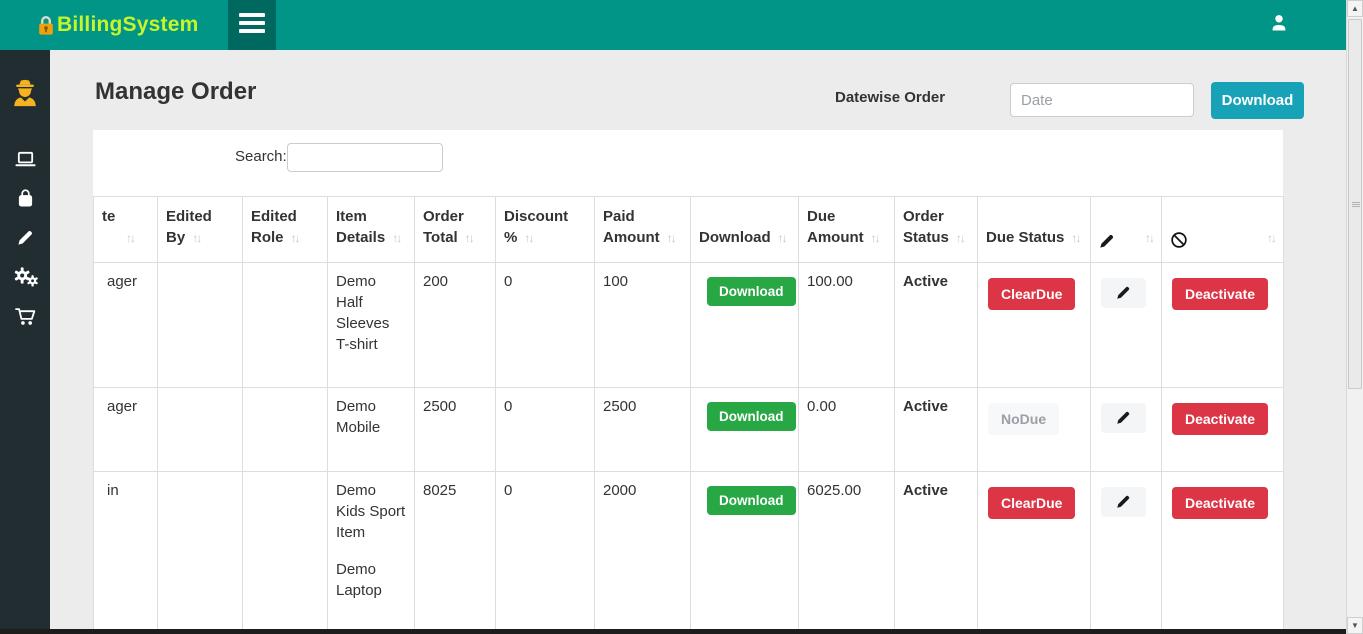 The width and height of the screenshot is (1363, 634). Describe the element at coordinates (545, 229) in the screenshot. I see `column-header-discount: Discount % ↑↓` at that location.